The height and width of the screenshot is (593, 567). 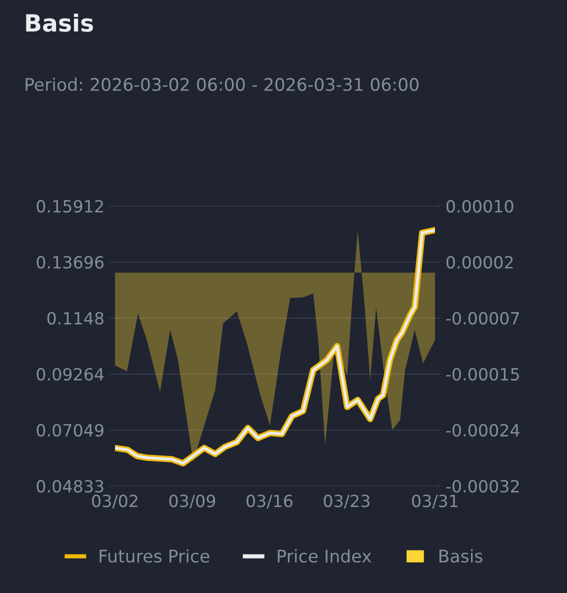 What do you see at coordinates (70, 262) in the screenshot?
I see `y-tick-label: 0.13696` at bounding box center [70, 262].